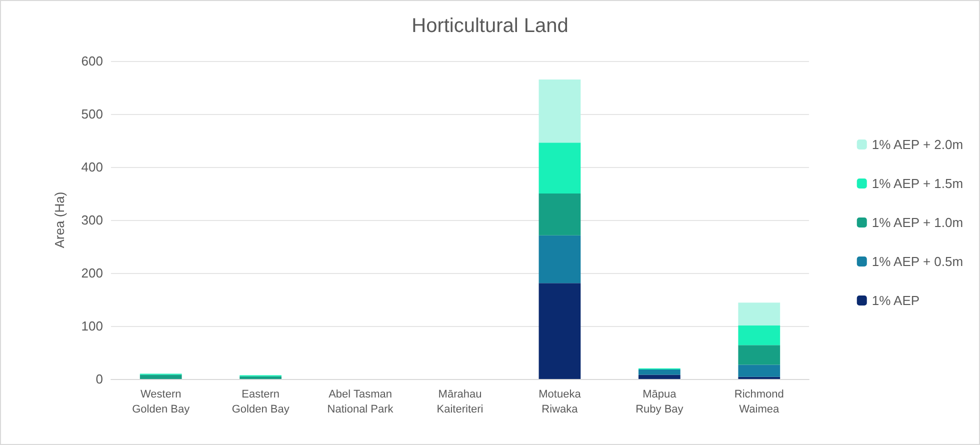  I want to click on legend-label: 1% AEP + 1.5m, so click(918, 183).